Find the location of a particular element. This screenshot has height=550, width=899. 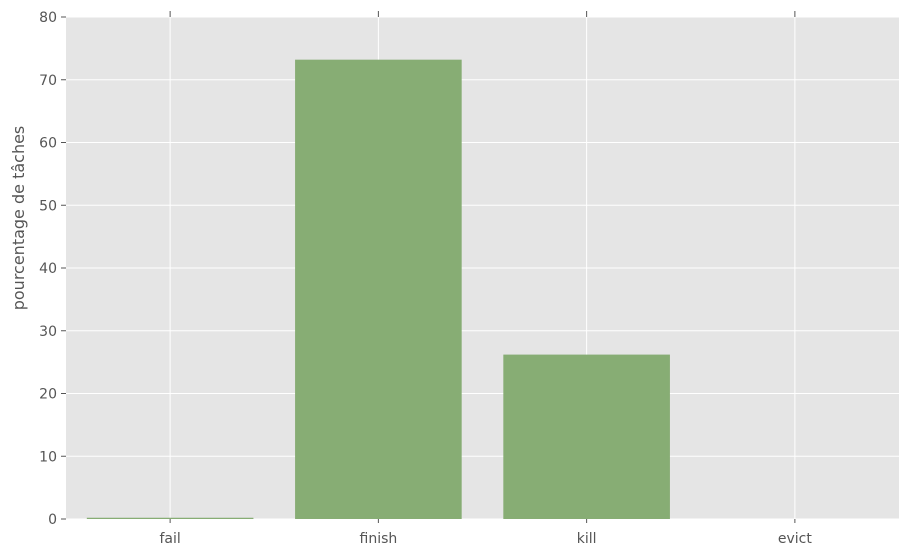

y-tick-label: 20 is located at coordinates (48, 395).